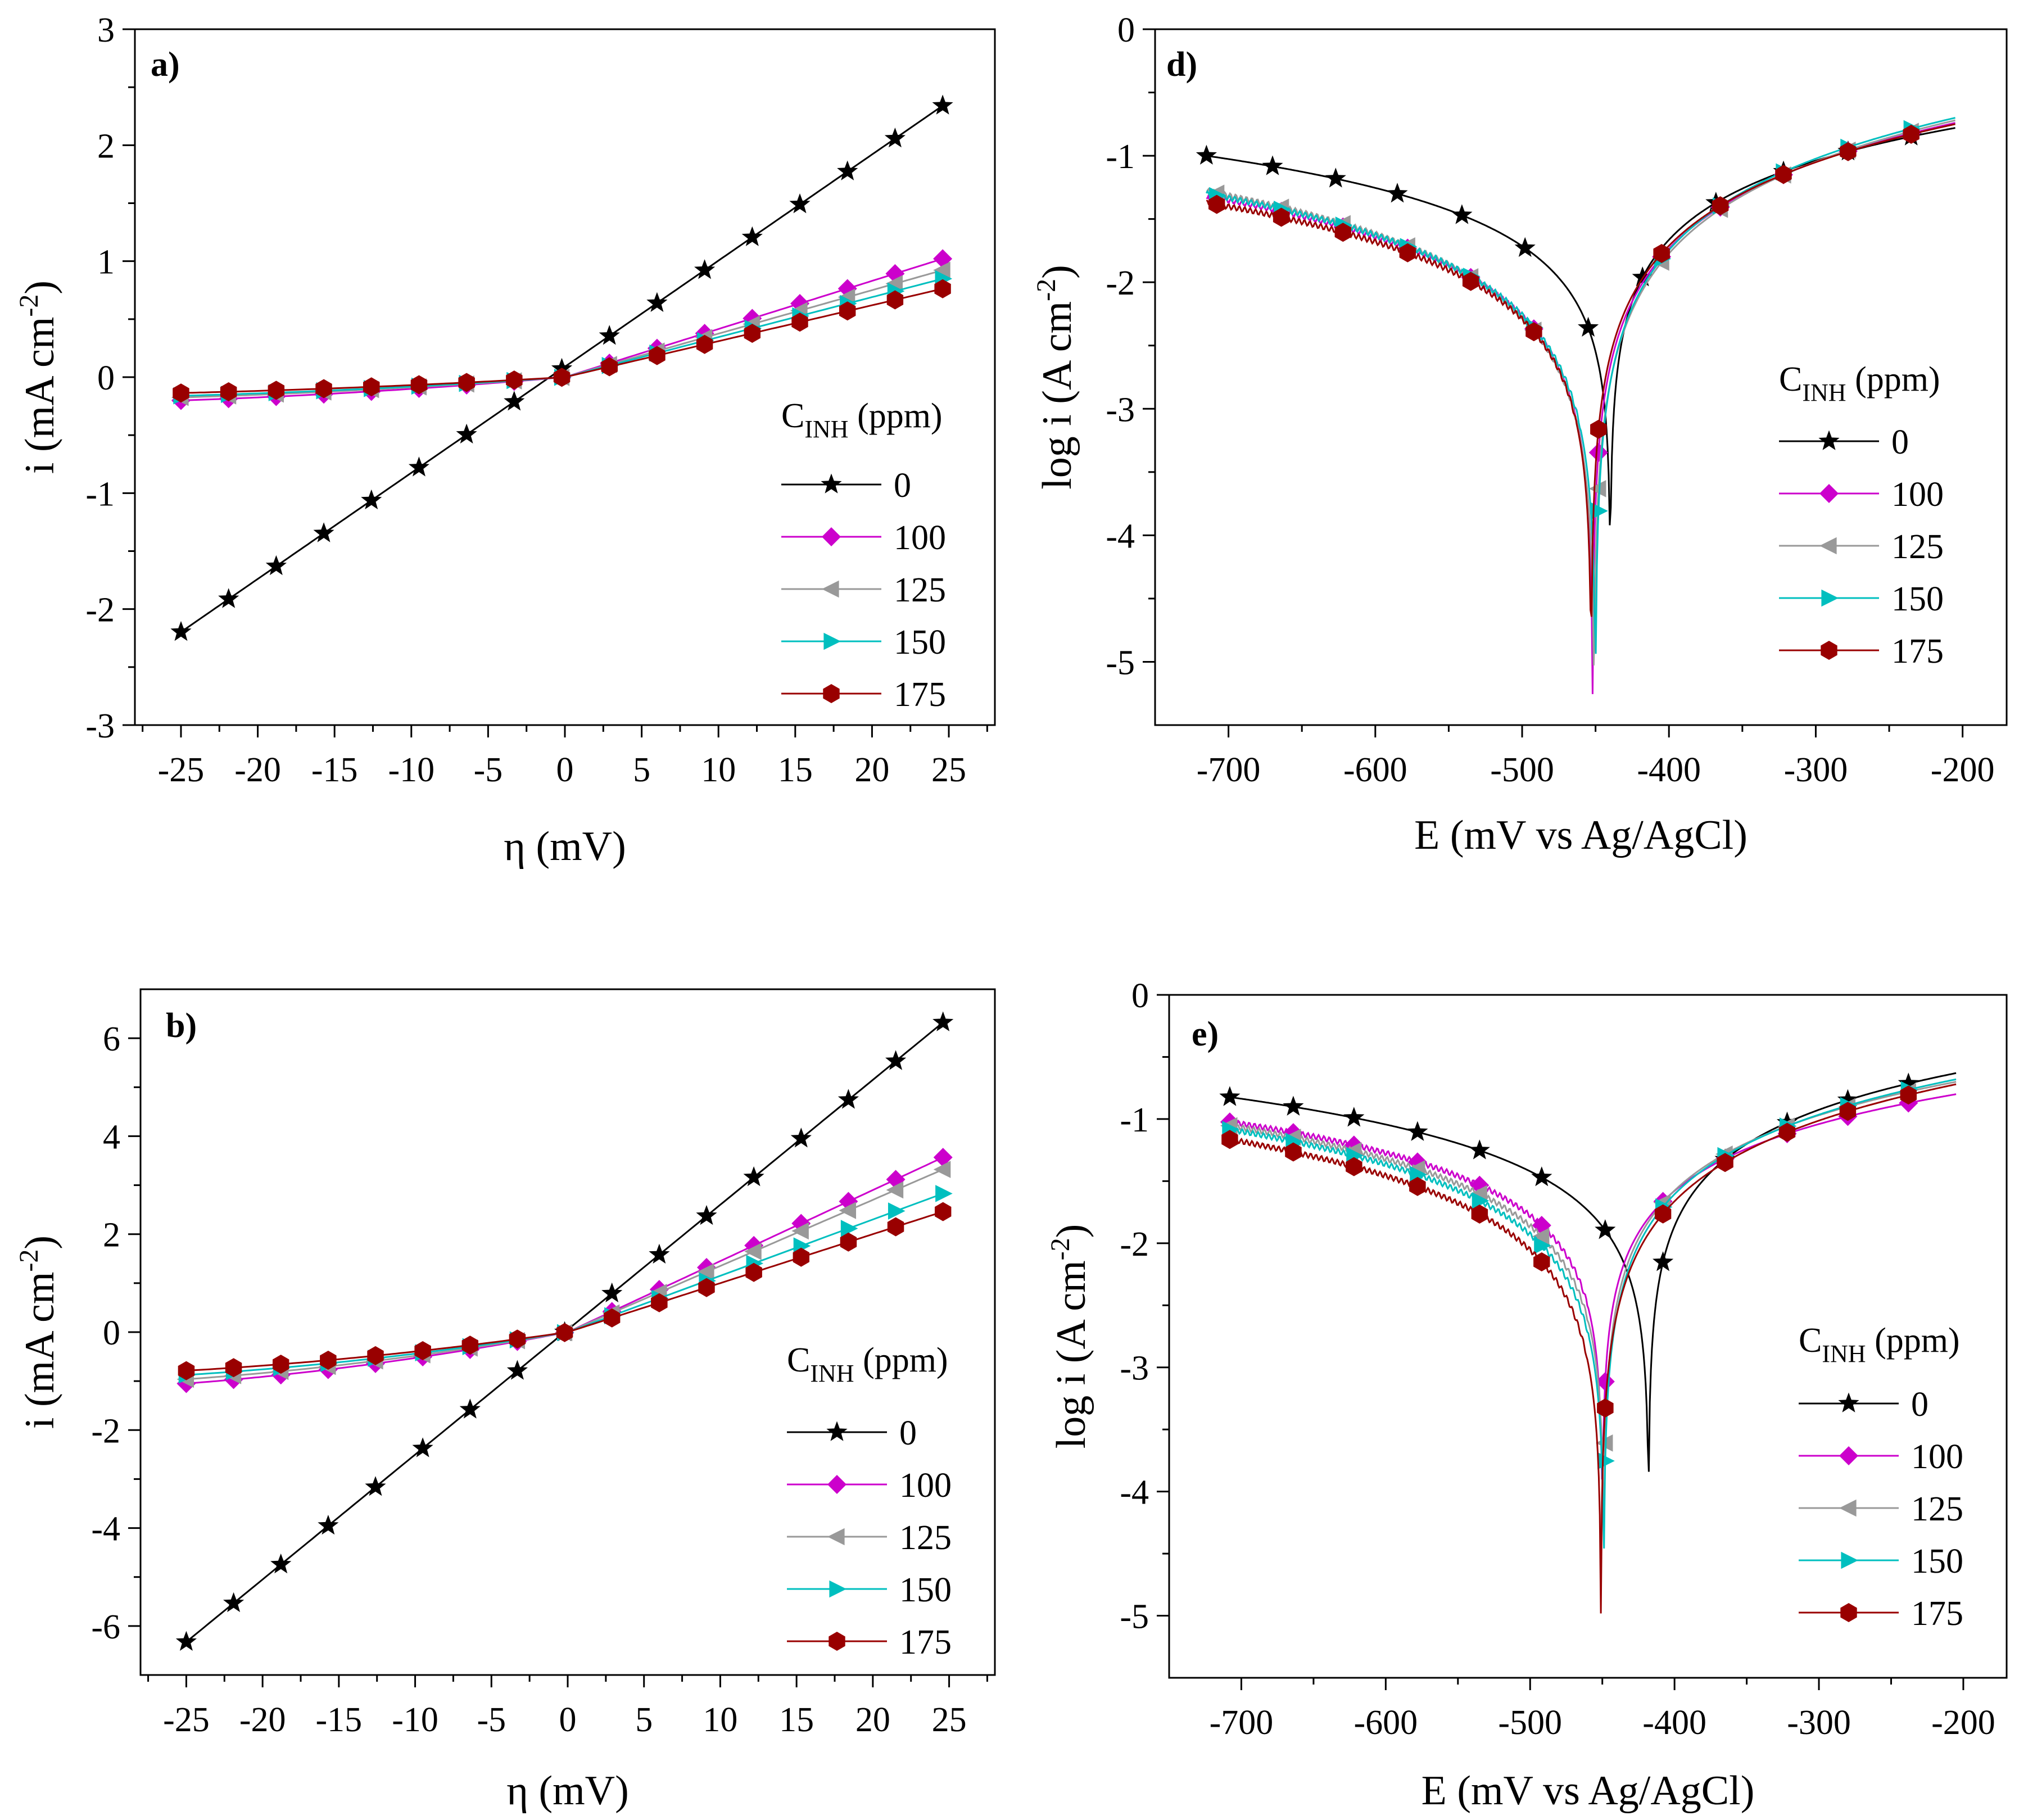  What do you see at coordinates (1963, 770) in the screenshot?
I see `x-tick-label: -200` at bounding box center [1963, 770].